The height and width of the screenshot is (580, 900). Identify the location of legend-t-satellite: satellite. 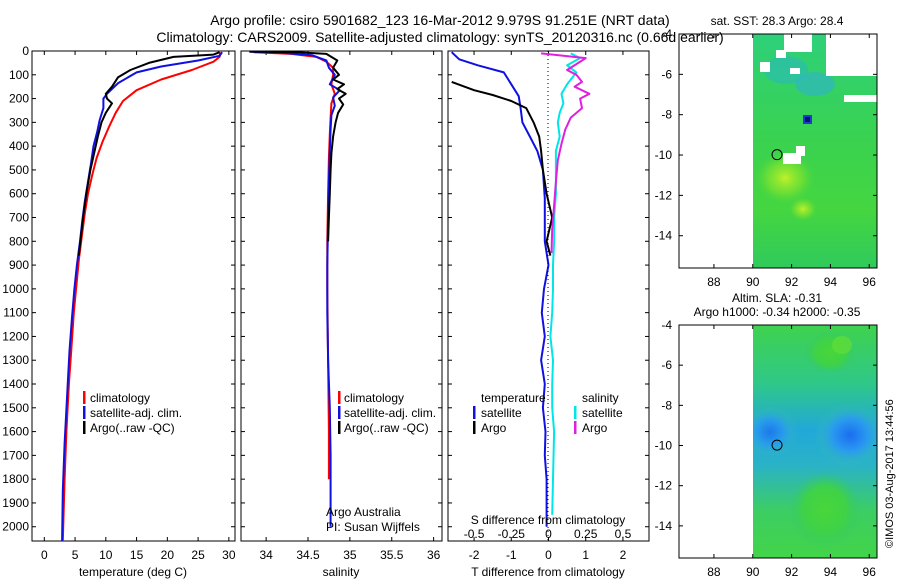
(501, 413).